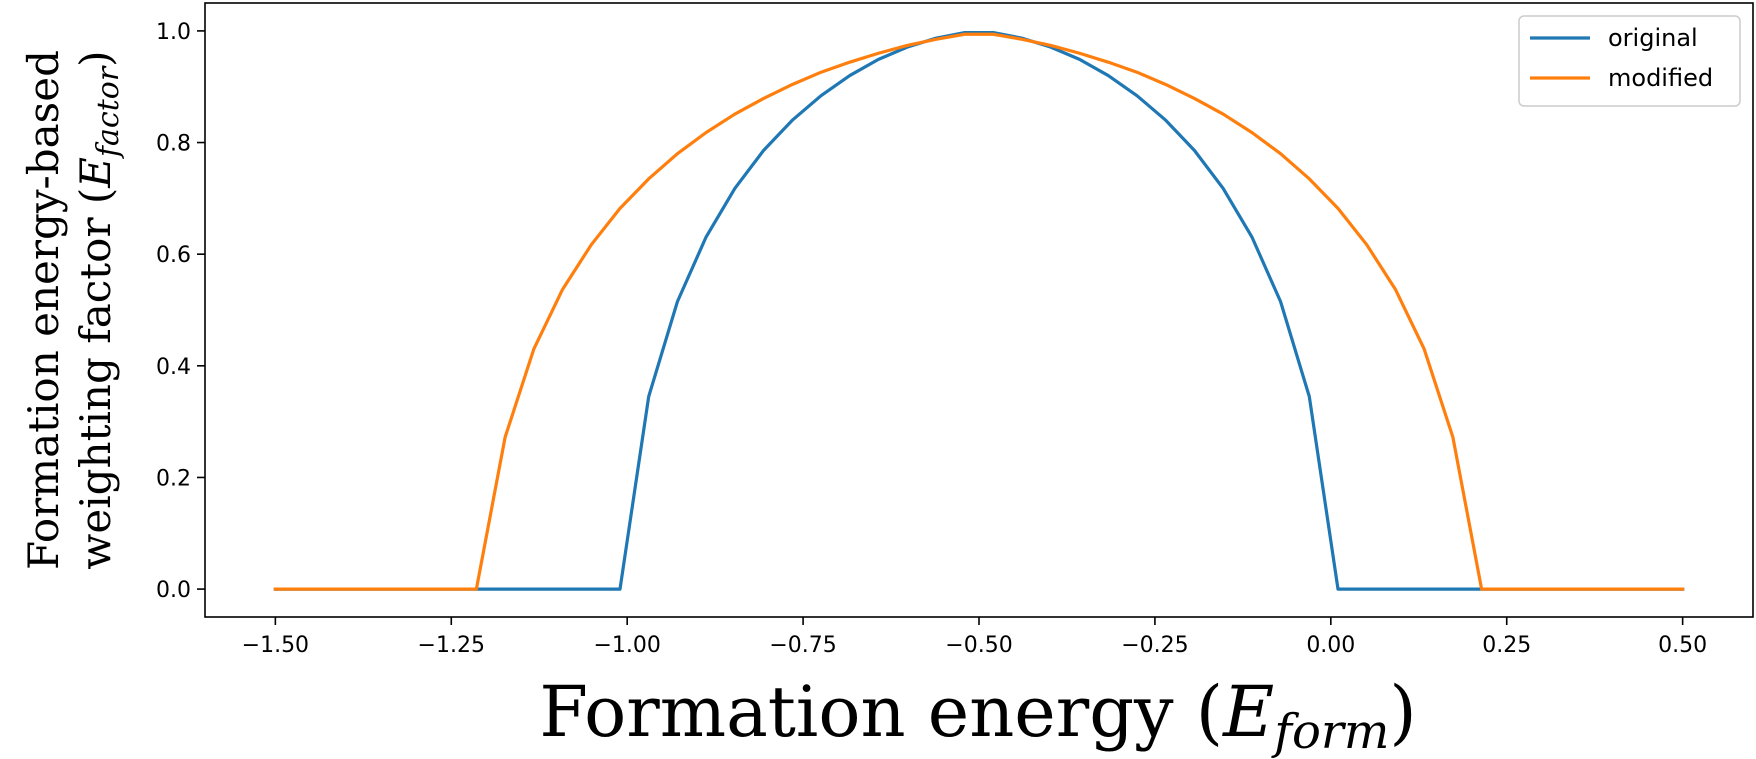  Describe the element at coordinates (173, 590) in the screenshot. I see `y-tick-label: 0.0` at that location.